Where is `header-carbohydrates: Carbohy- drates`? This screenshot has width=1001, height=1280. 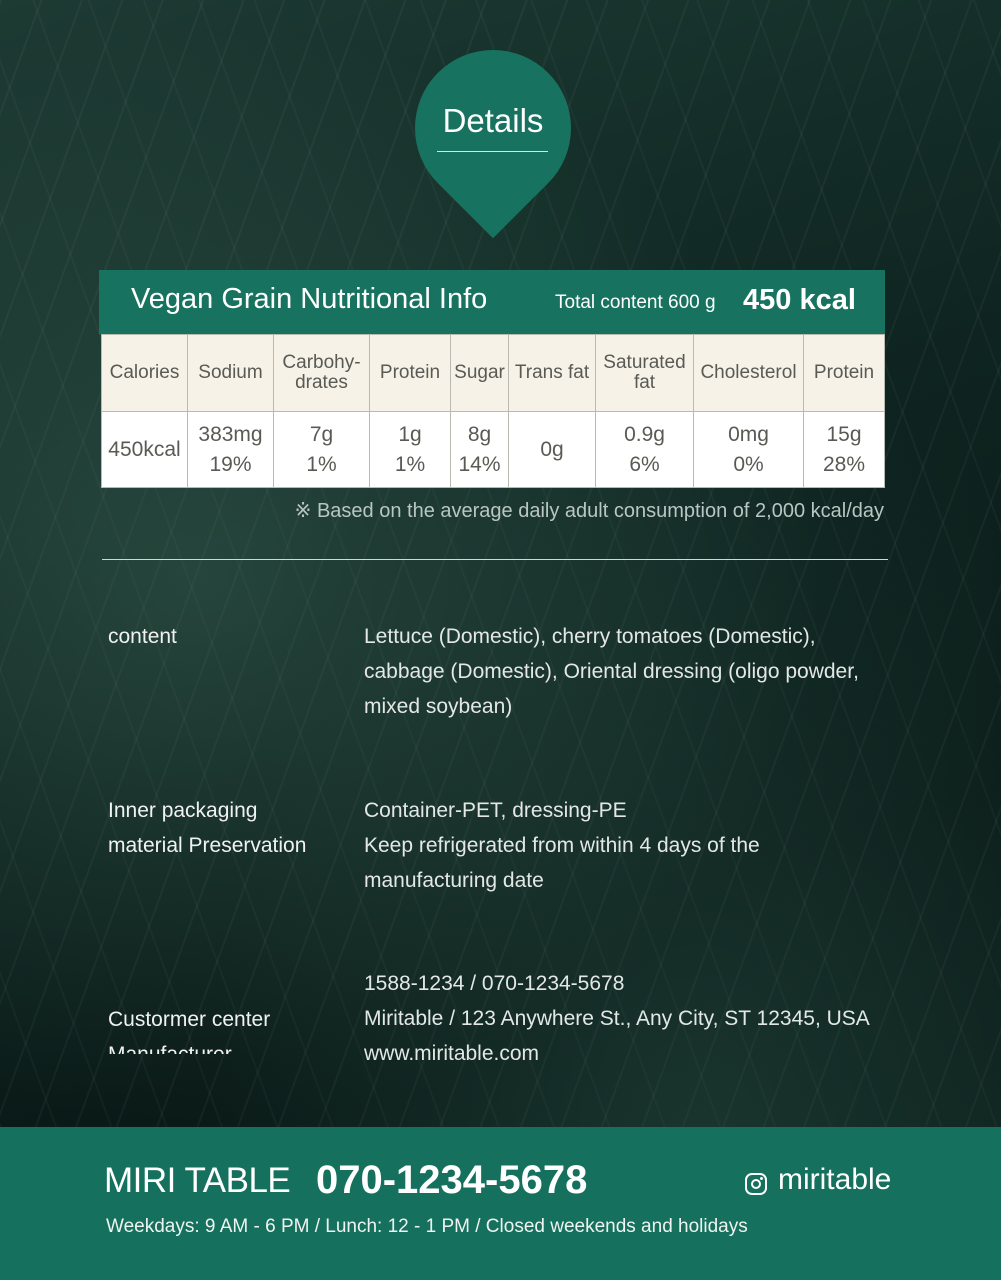 header-carbohydrates: Carbohy- drates is located at coordinates (321, 373).